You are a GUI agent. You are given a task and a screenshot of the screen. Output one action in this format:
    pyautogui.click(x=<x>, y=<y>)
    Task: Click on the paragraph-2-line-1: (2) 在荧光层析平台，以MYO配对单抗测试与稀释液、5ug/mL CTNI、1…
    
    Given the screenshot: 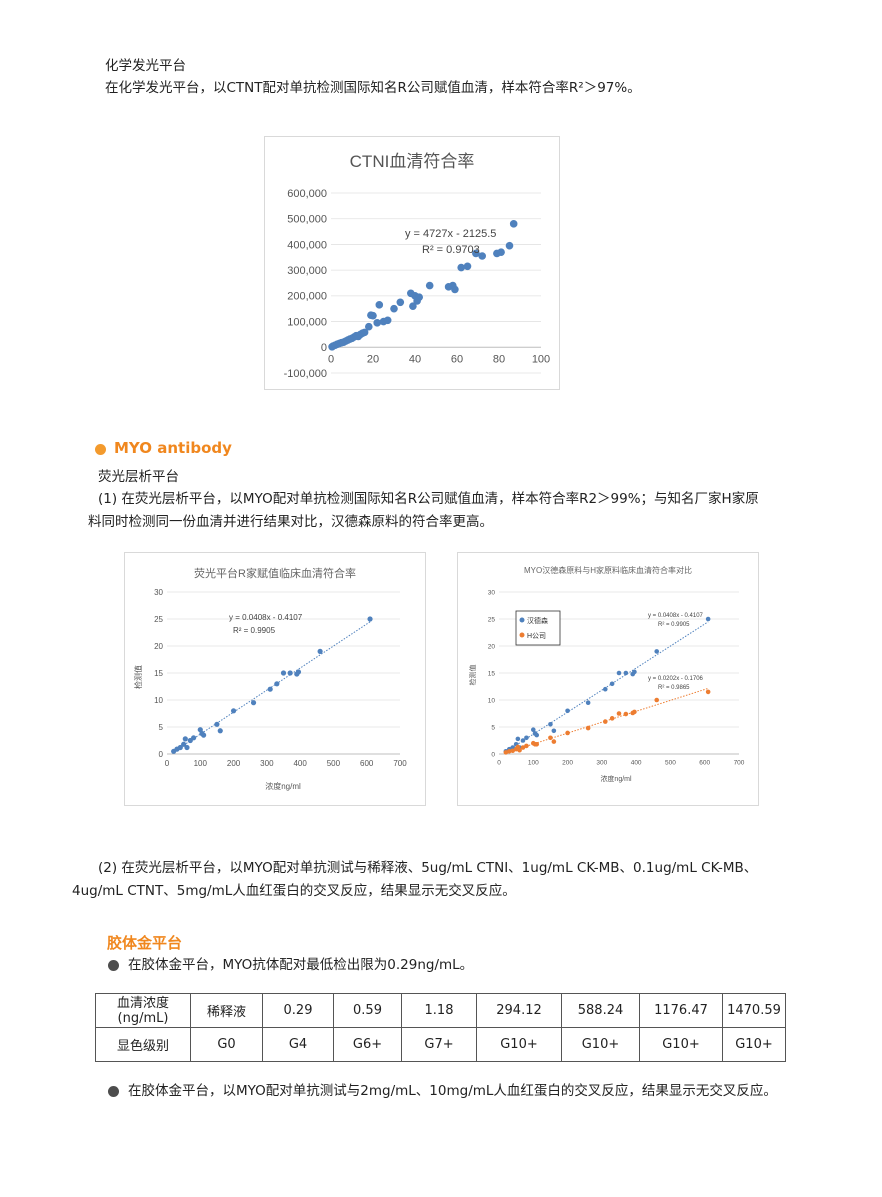 What is the action you would take?
    pyautogui.click(x=428, y=868)
    